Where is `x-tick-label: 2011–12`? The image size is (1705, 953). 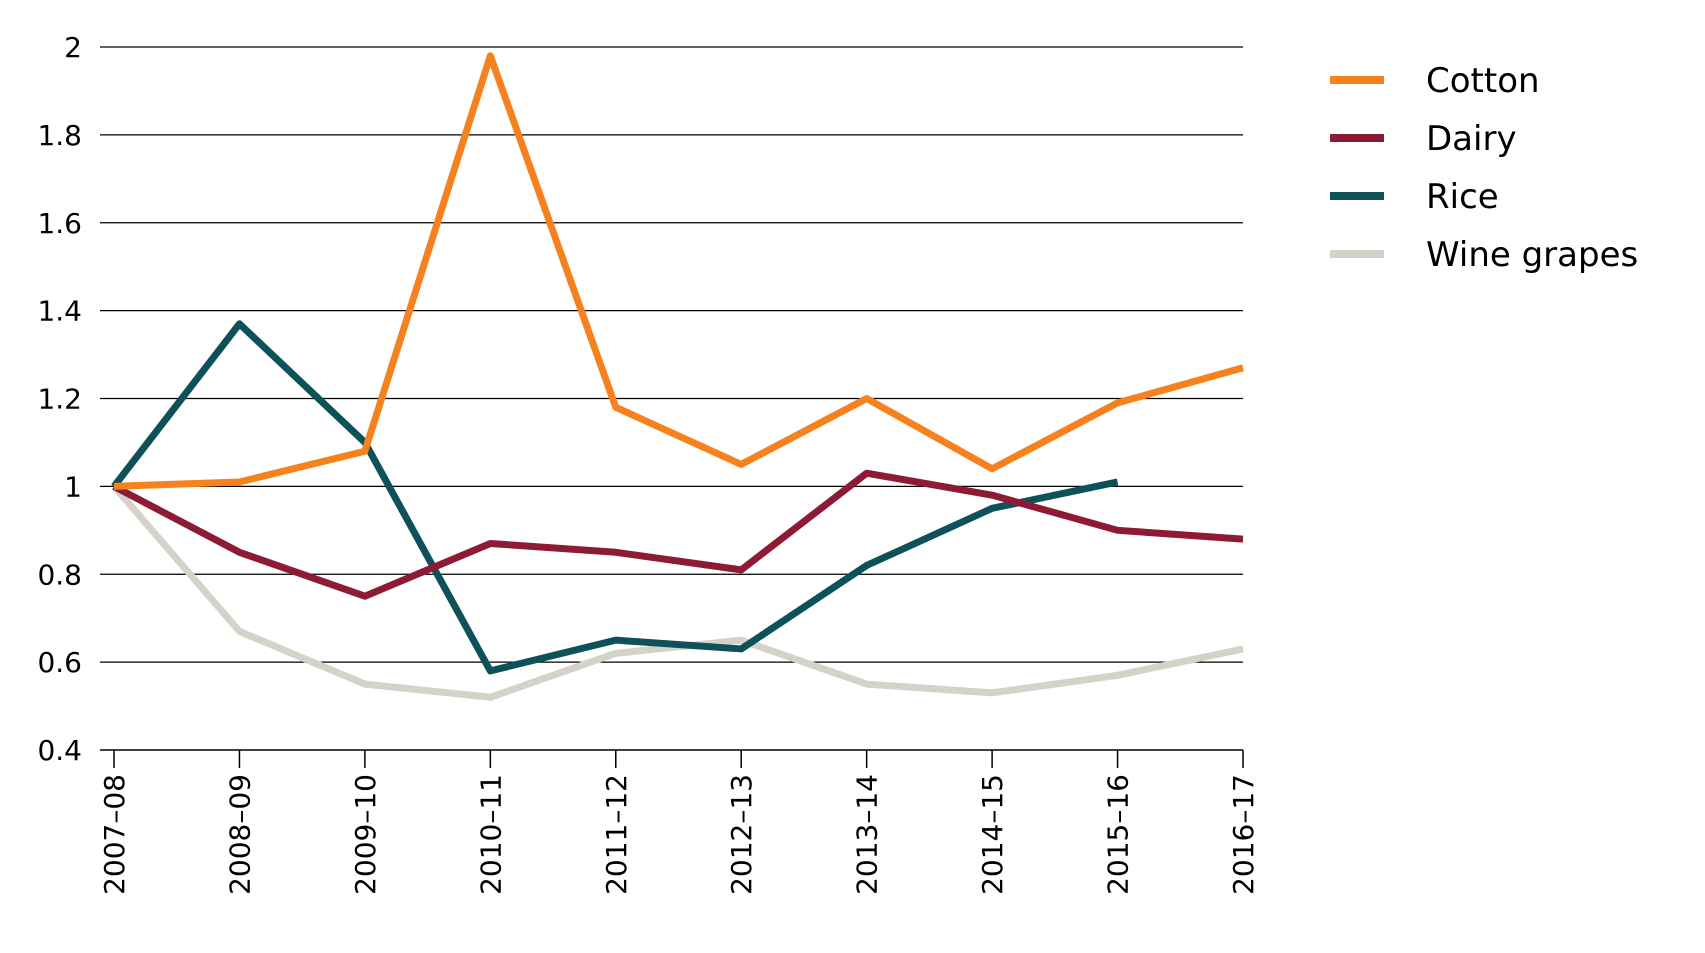 x-tick-label: 2011–12 is located at coordinates (616, 834).